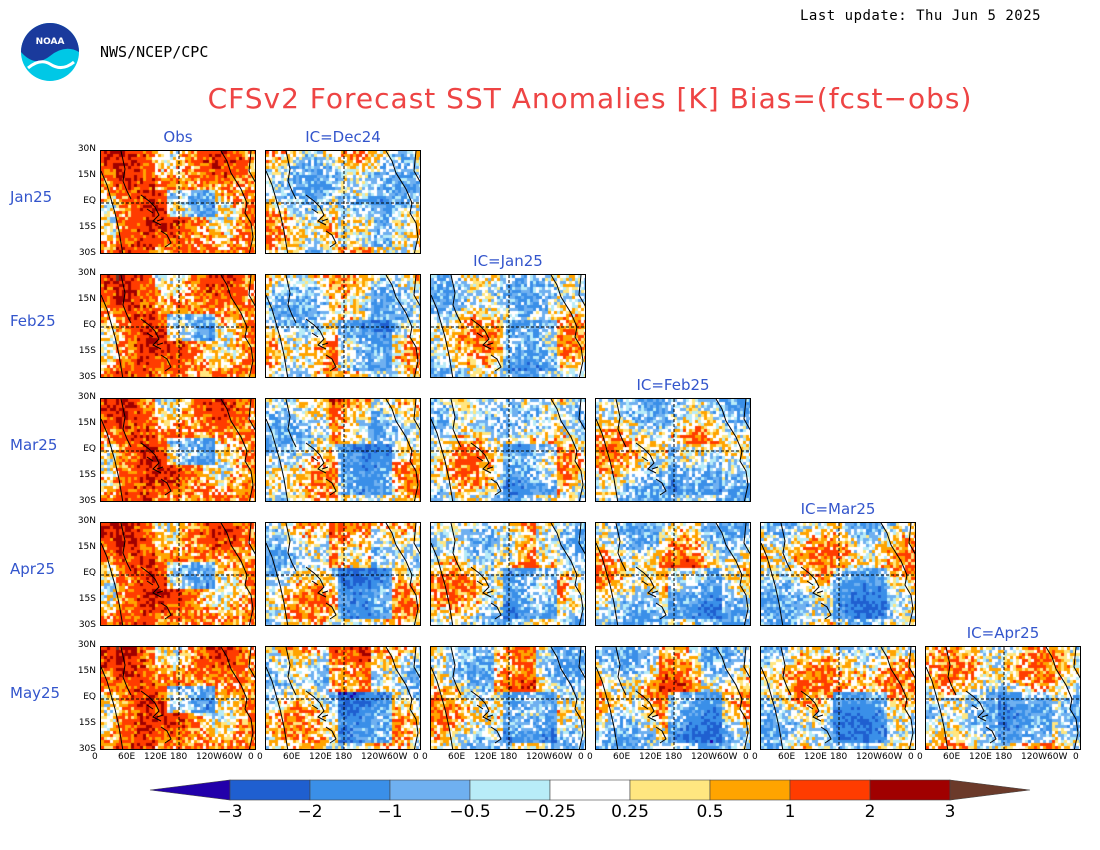 The height and width of the screenshot is (850, 1100). Describe the element at coordinates (209, 757) in the screenshot. I see `x-tick-label: 120W` at that location.